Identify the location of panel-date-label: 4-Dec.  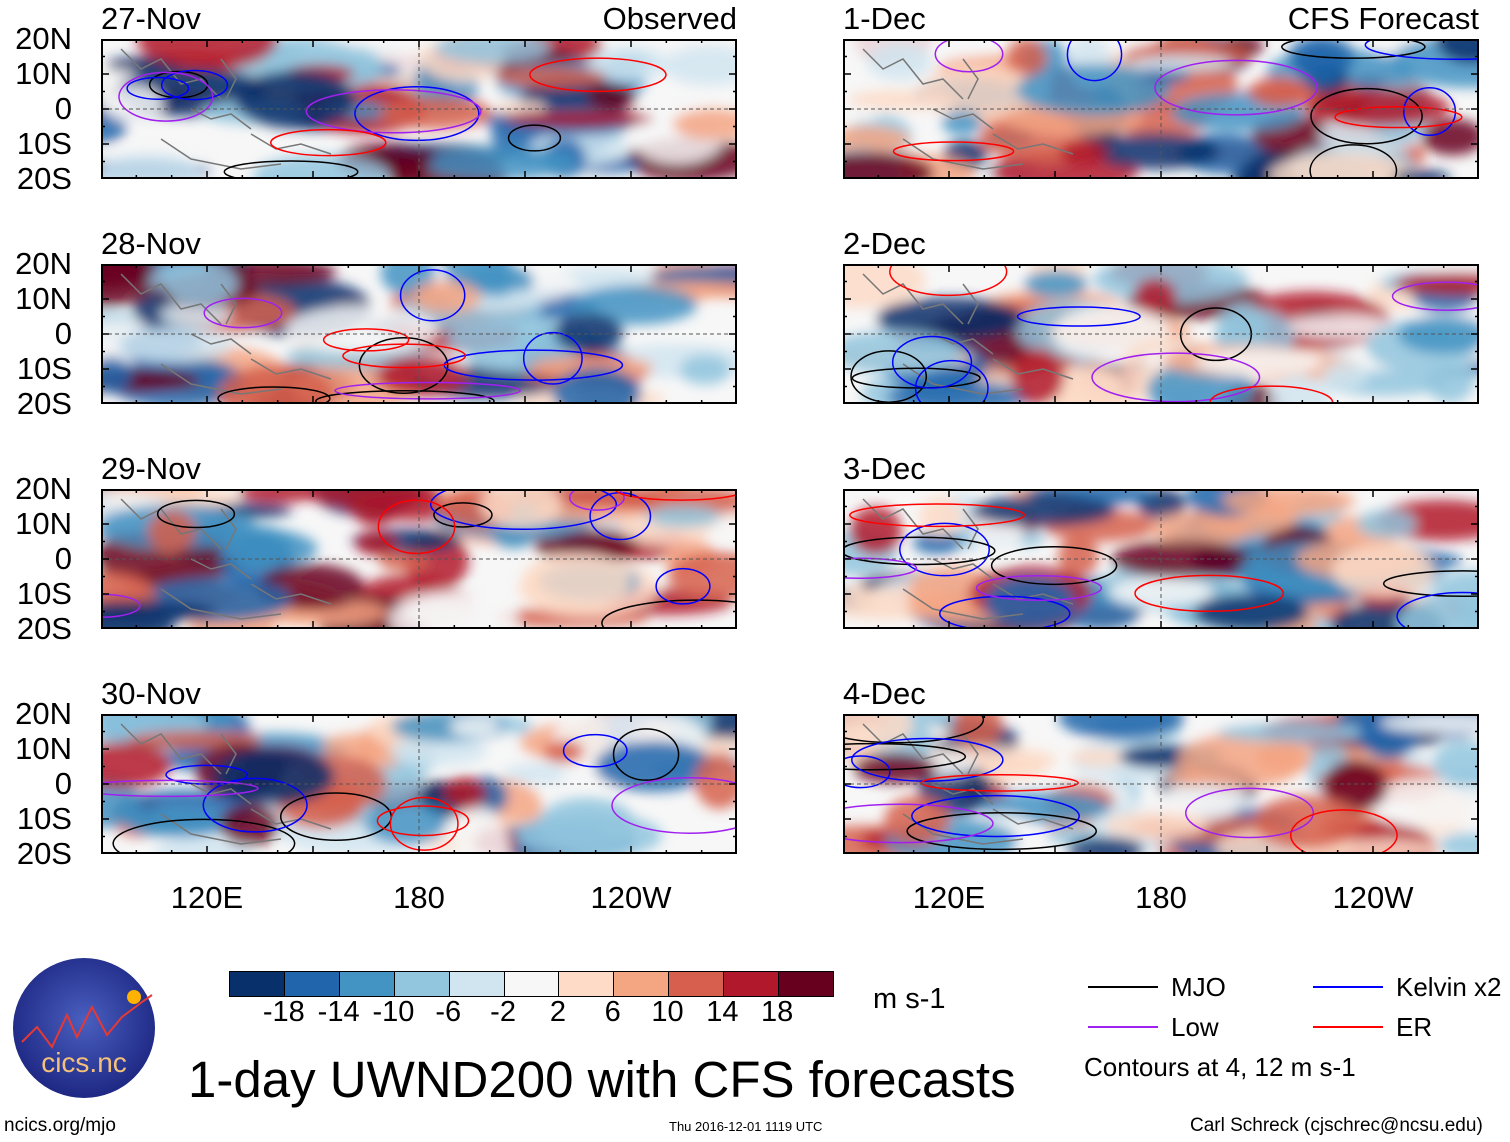
(884, 693).